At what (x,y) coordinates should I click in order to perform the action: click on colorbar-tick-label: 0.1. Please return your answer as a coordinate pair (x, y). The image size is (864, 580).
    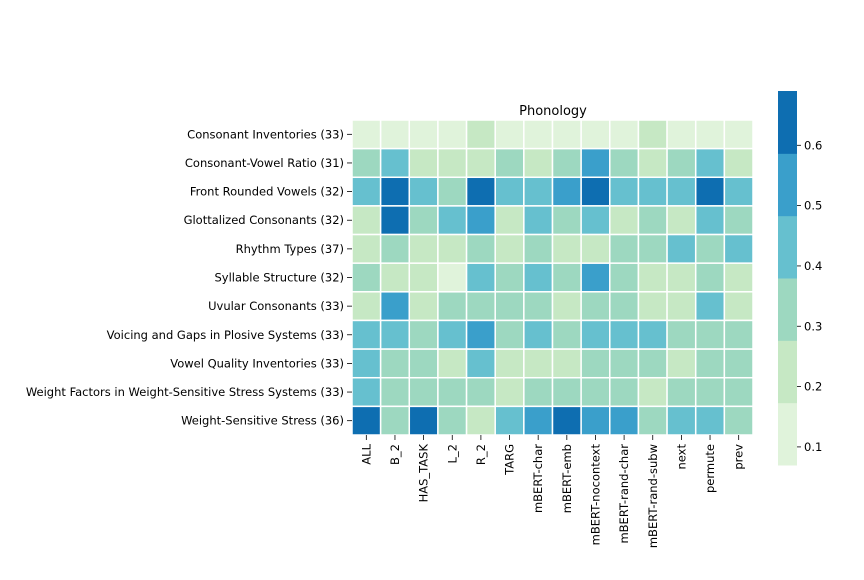
    Looking at the image, I should click on (813, 447).